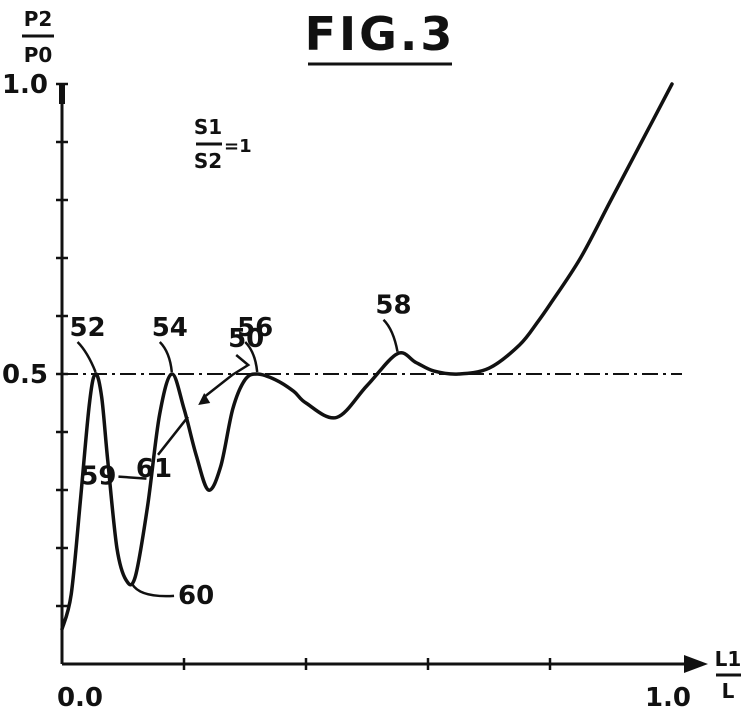 This screenshot has width=741, height=712. What do you see at coordinates (204, 399) in the screenshot?
I see `callout-arrowhead` at bounding box center [204, 399].